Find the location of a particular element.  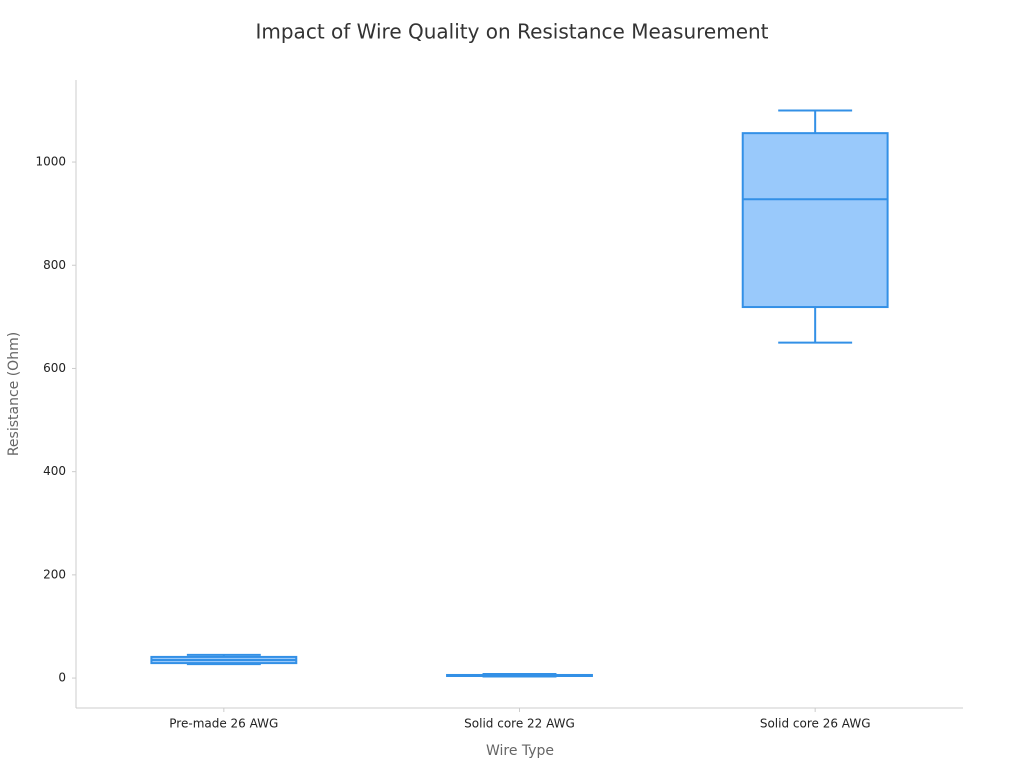

y-tick-label: 800 is located at coordinates (54, 265).